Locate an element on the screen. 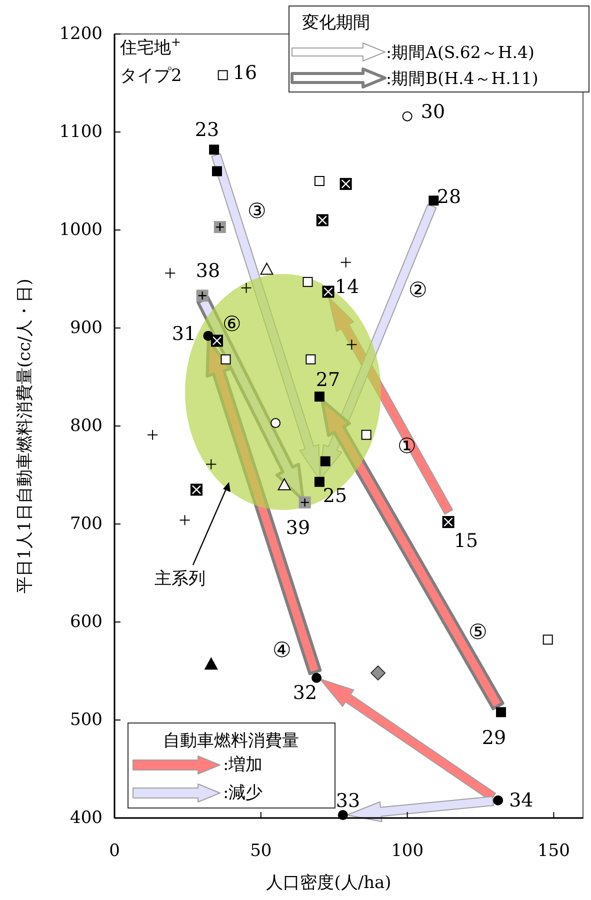  annotation: 30 is located at coordinates (433, 112).